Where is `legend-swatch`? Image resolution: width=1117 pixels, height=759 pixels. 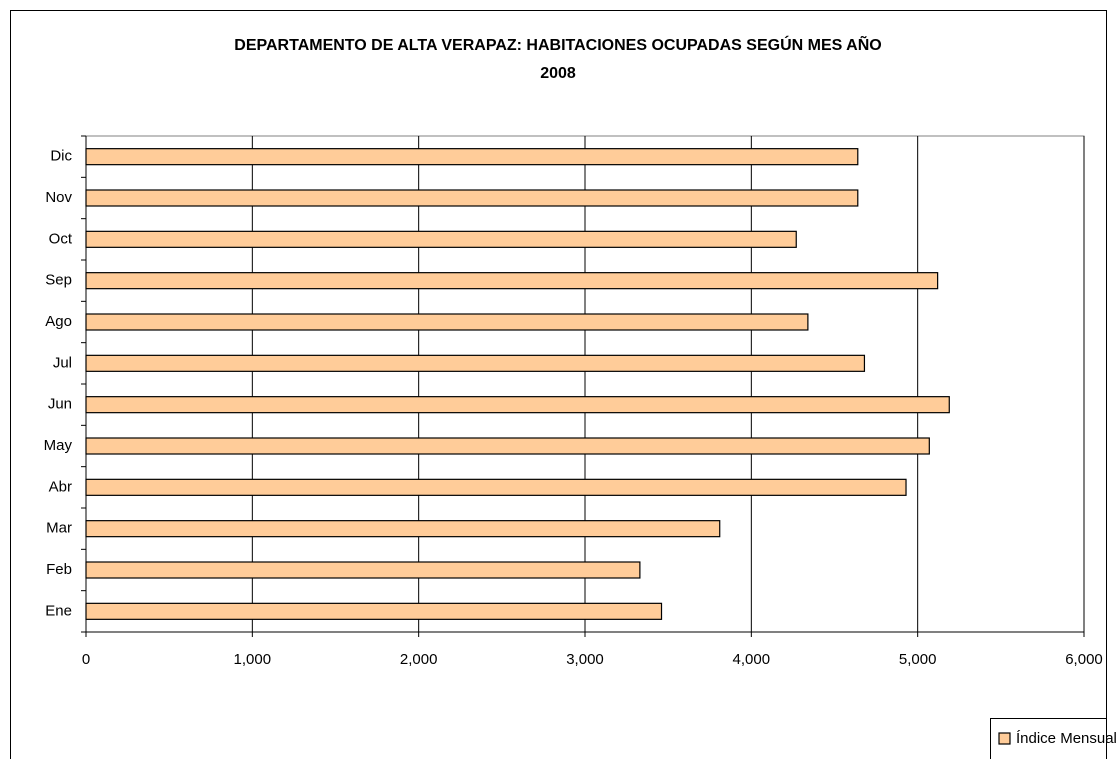
legend-swatch is located at coordinates (1004, 738).